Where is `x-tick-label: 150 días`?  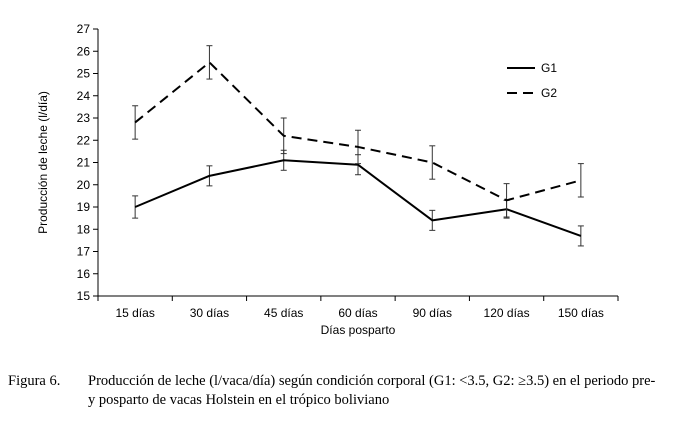 x-tick-label: 150 días is located at coordinates (581, 313).